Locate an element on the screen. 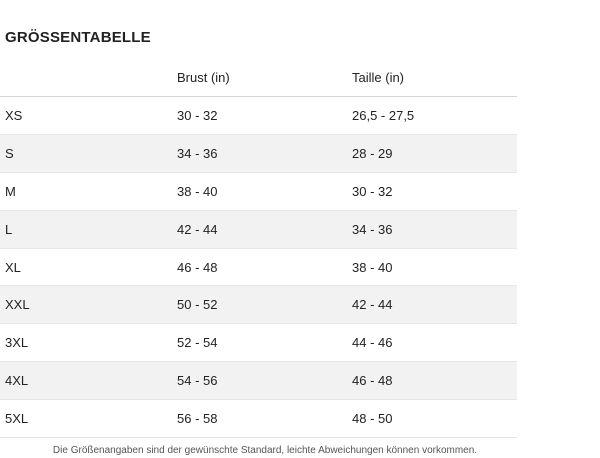 This screenshot has width=600, height=458. size-cell: XS is located at coordinates (86, 115).